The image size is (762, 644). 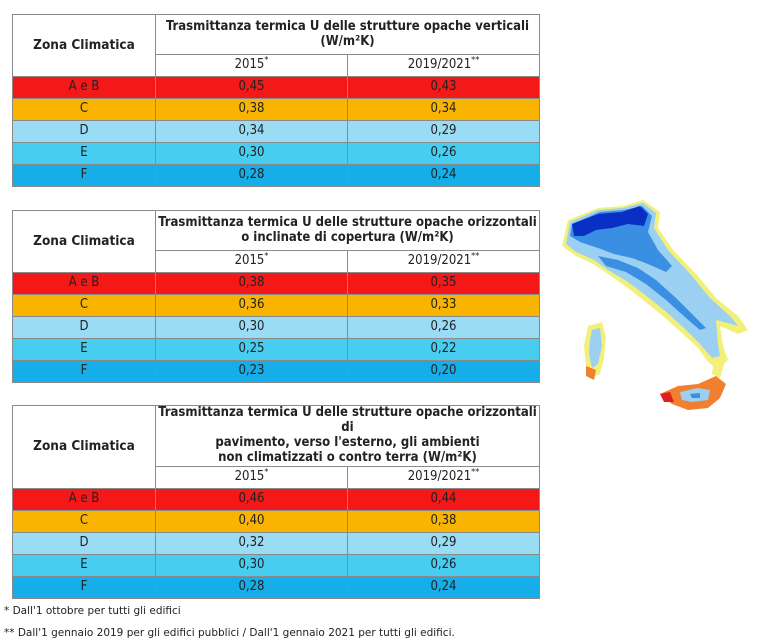 I want to click on table-row: D 0,32 0,29, so click(x=276, y=543).